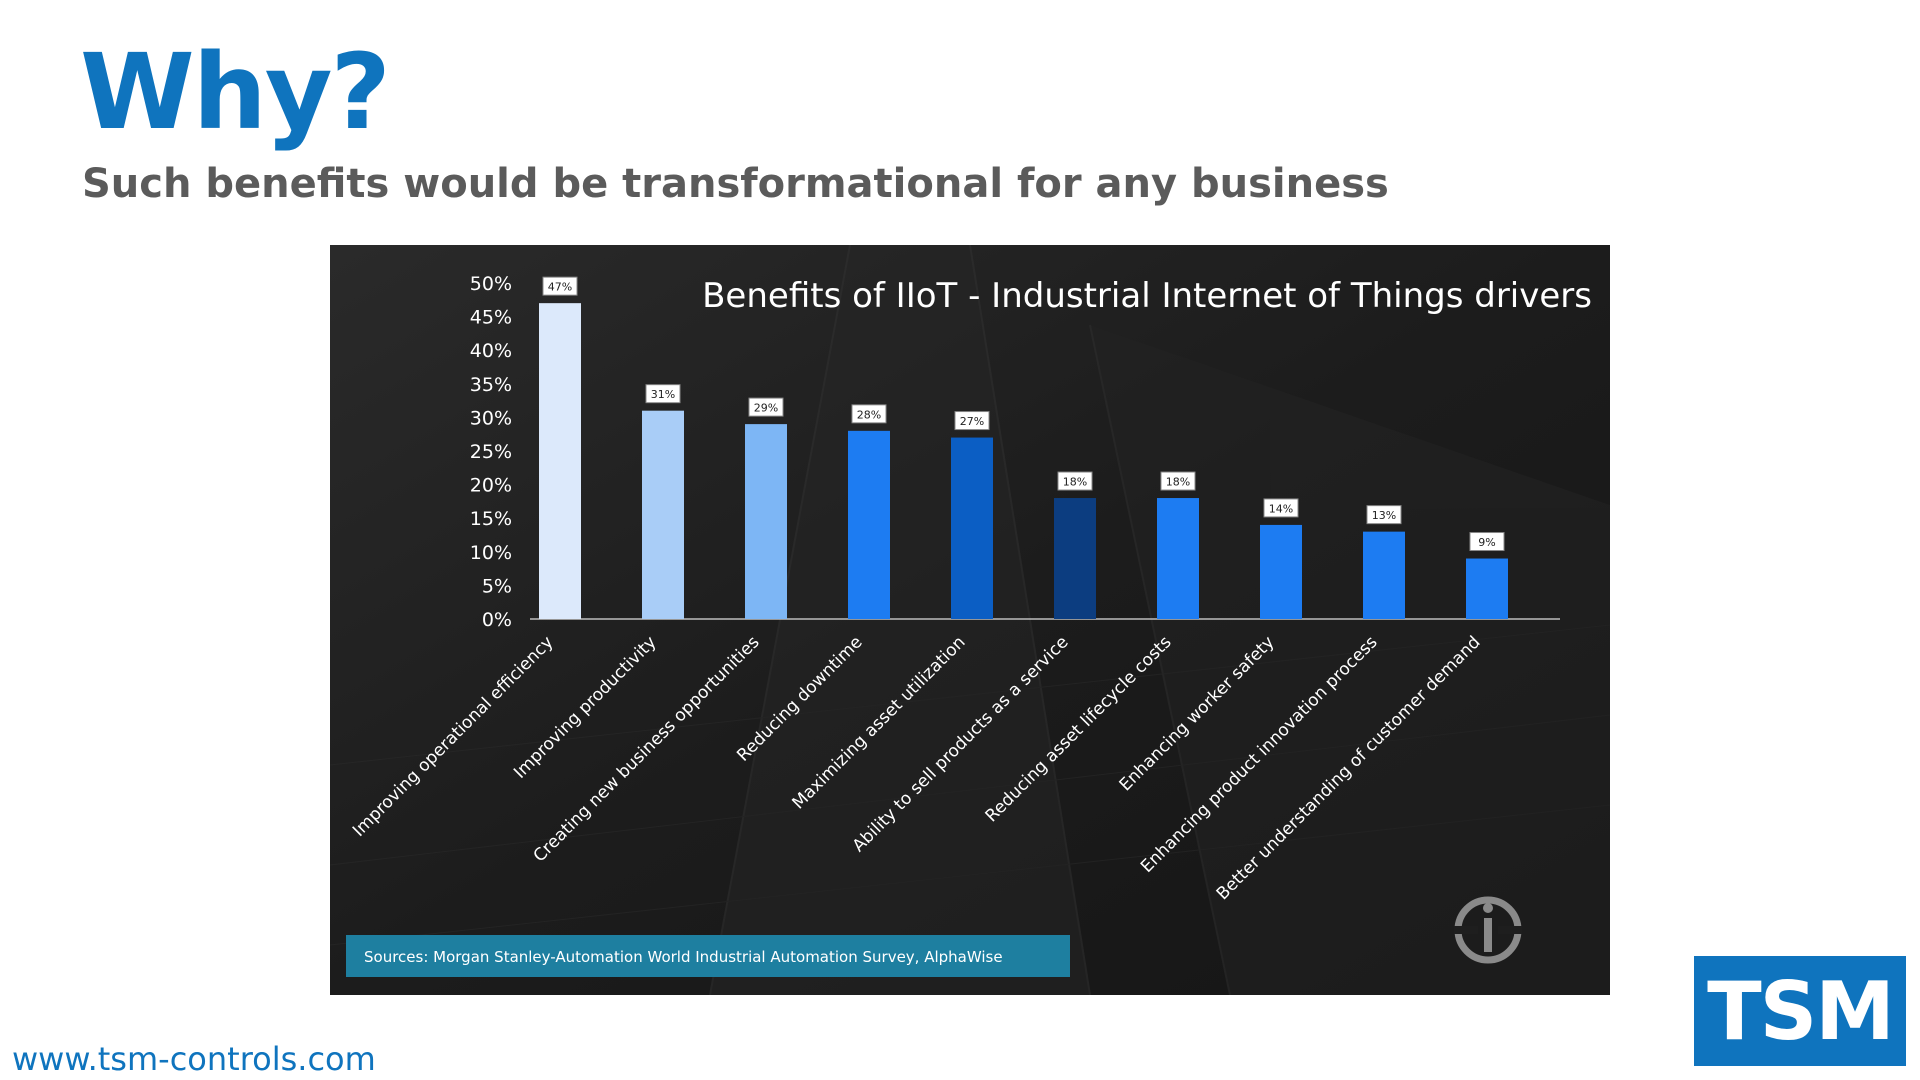  Describe the element at coordinates (491, 385) in the screenshot. I see `y-tick-label: 35%` at that location.